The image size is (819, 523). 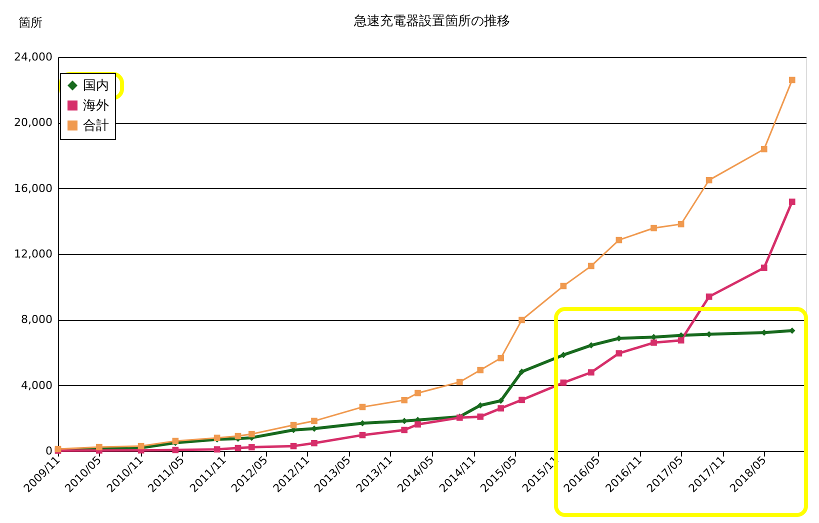 I want to click on legend-label: 海外, so click(x=96, y=106).